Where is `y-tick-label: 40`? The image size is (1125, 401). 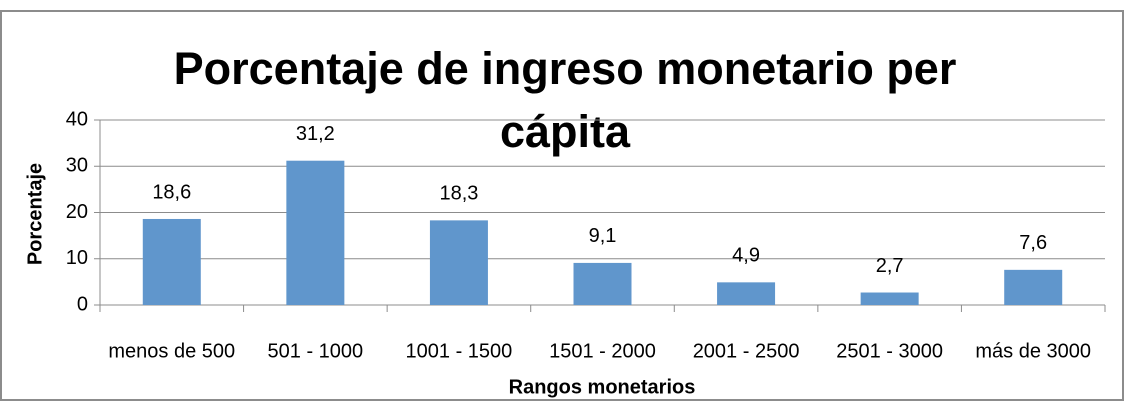 y-tick-label: 40 is located at coordinates (77, 119).